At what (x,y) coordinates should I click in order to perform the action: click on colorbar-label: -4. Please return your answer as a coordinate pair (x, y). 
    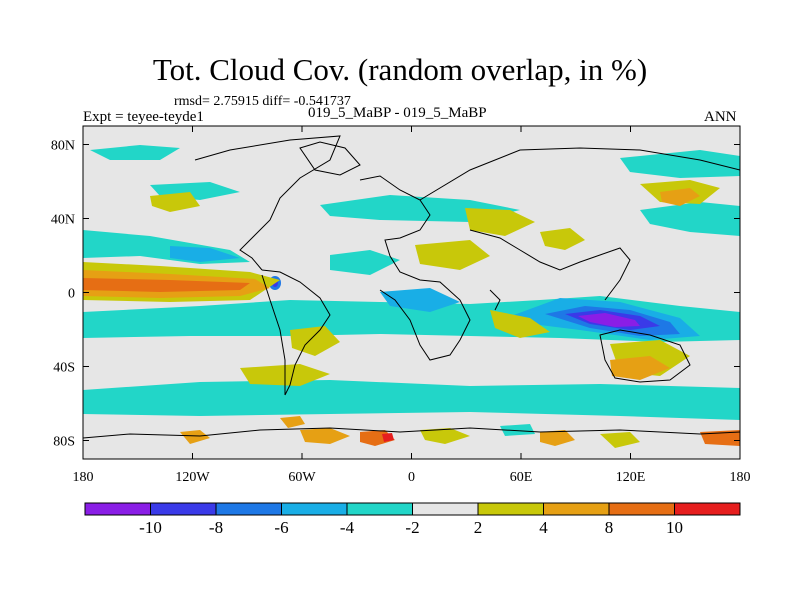
    Looking at the image, I should click on (347, 527).